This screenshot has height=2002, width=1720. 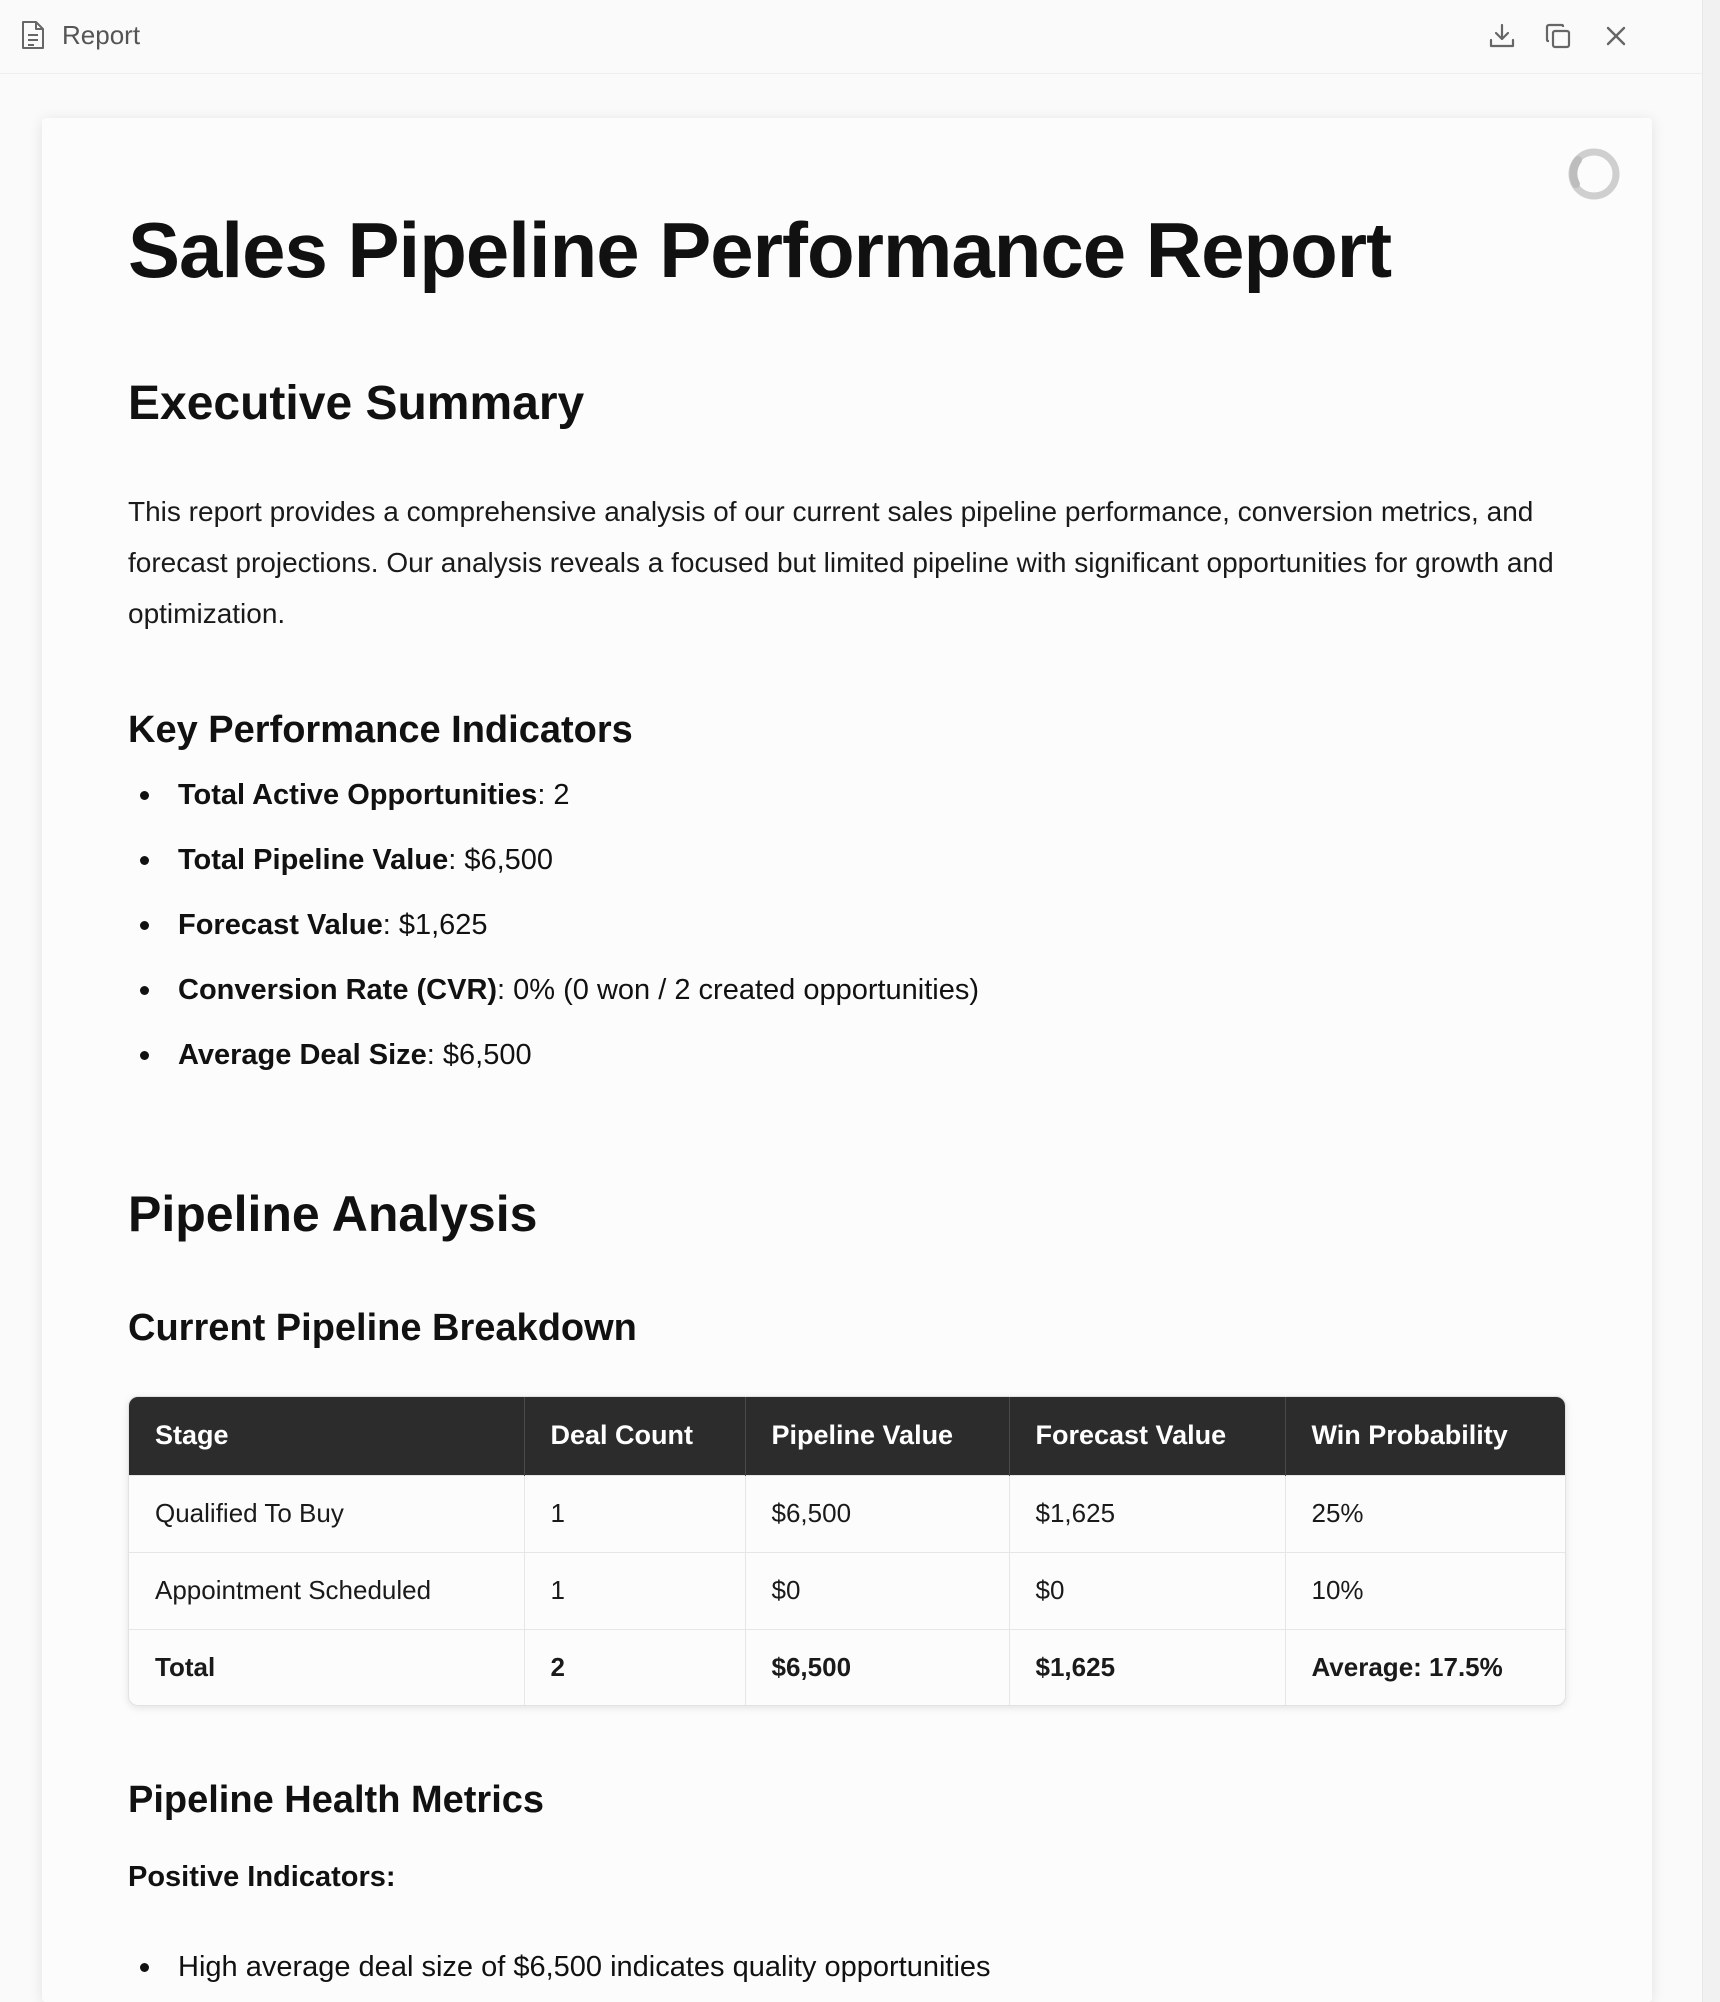 I want to click on copy-button, so click(x=1558, y=36).